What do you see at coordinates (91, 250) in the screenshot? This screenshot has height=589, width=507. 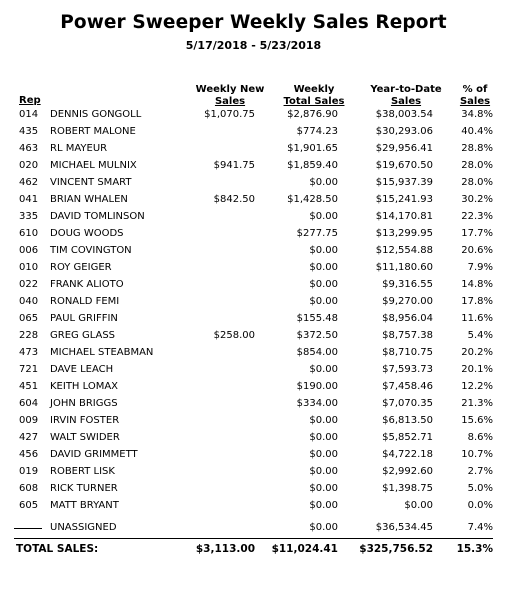 I see `row-name: TIM COVINGTON` at bounding box center [91, 250].